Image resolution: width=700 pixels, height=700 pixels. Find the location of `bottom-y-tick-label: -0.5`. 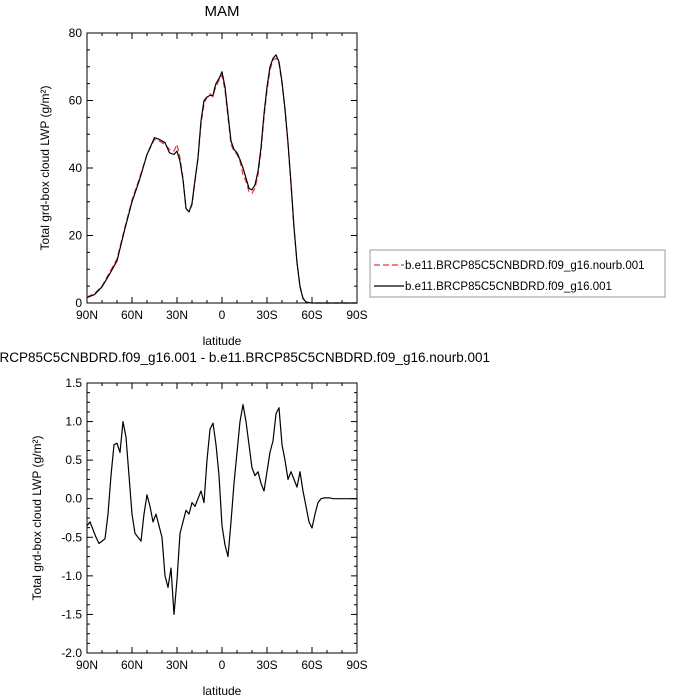

bottom-y-tick-label: -0.5 is located at coordinates (71, 537).